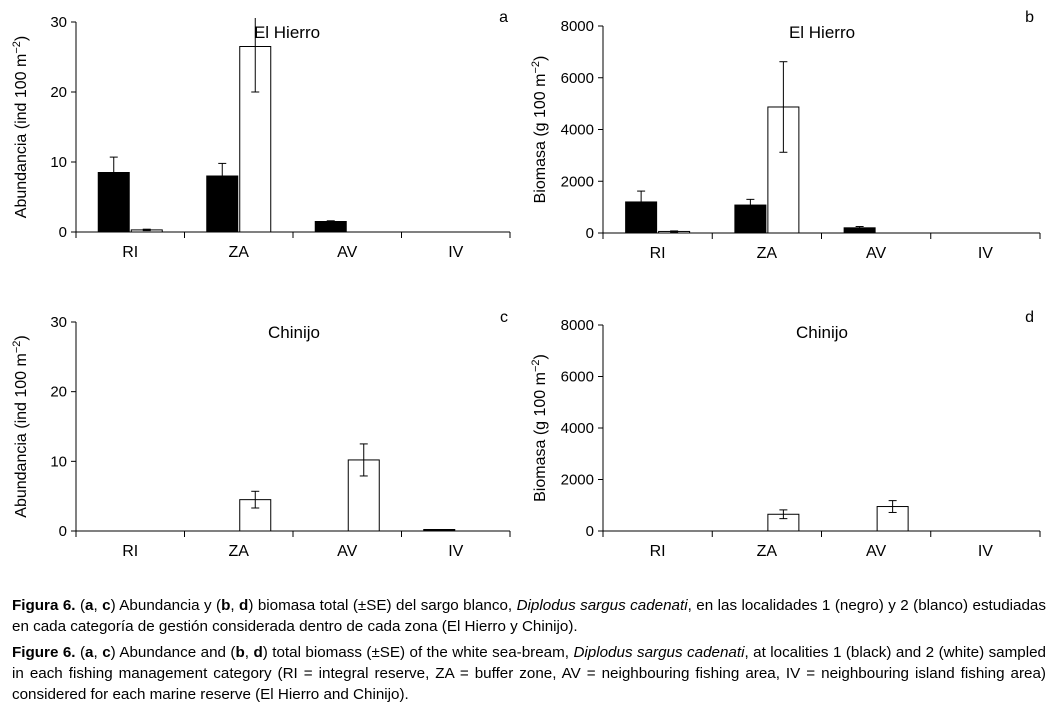 This screenshot has width=1058, height=718. What do you see at coordinates (80, 605) in the screenshot?
I see `caption-es-t1: (` at bounding box center [80, 605].